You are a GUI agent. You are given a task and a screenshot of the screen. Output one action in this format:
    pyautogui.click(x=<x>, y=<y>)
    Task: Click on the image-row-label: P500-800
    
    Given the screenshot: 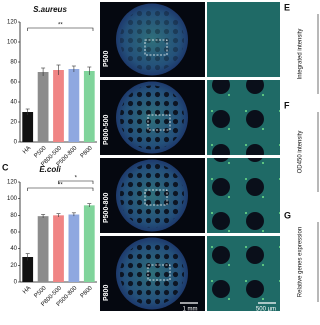 What is the action you would take?
    pyautogui.click(x=106, y=208)
    